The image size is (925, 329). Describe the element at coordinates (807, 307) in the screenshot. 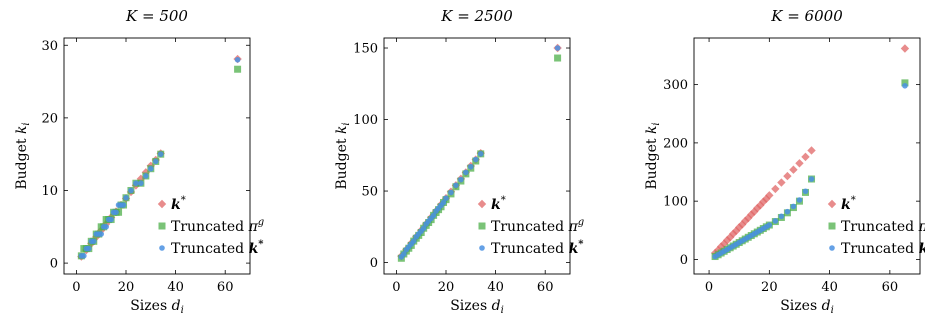

I see `x-axis-label: Sizes di` at that location.